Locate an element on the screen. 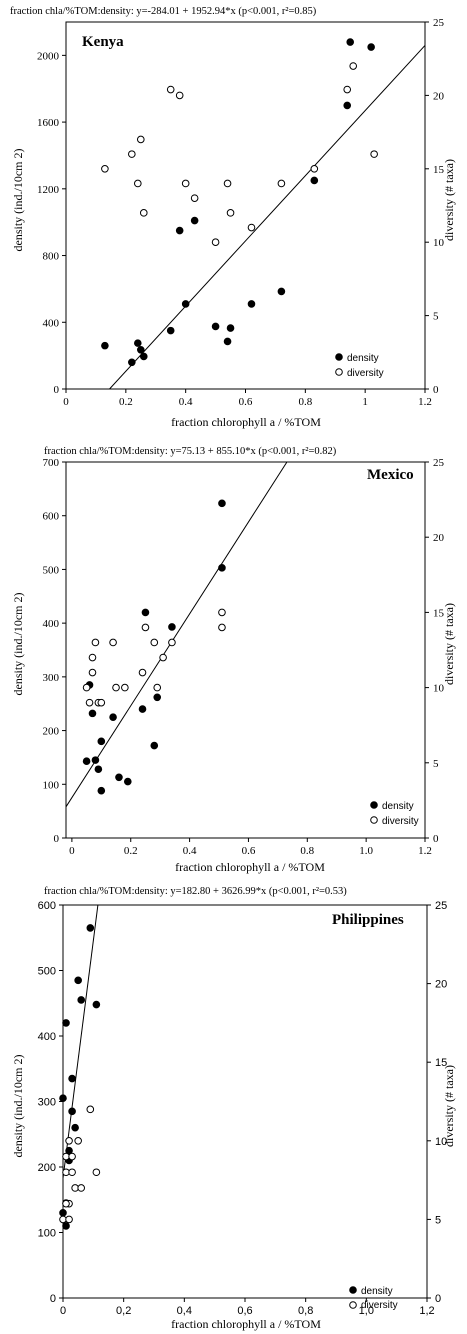 This screenshot has height=1334, width=467. philippines-y2-tick-label: 25 is located at coordinates (441, 906).